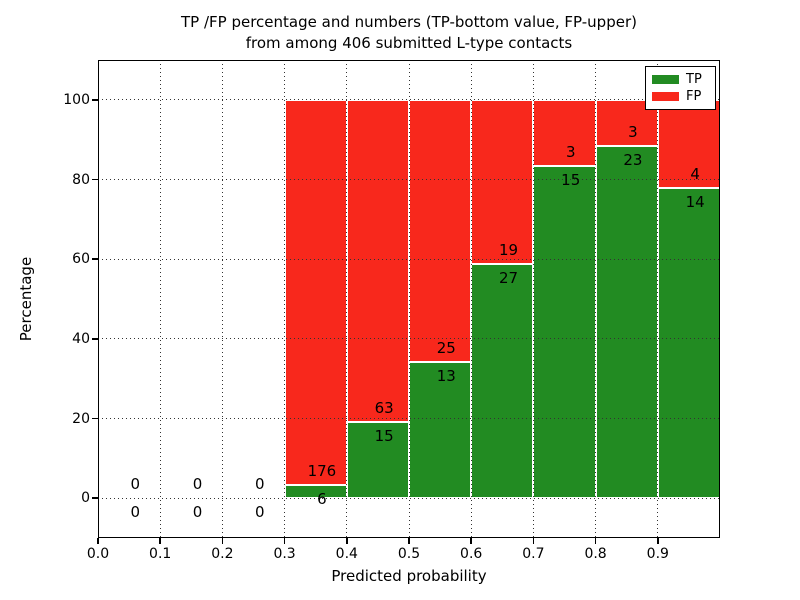  I want to click on fp-count-label: 4, so click(695, 174).